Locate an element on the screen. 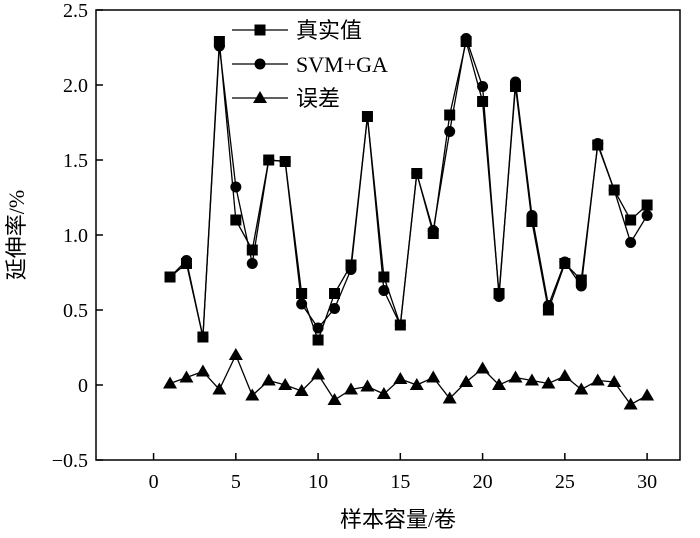 This screenshot has width=700, height=538. y-tick-label: 2.0 is located at coordinates (75, 86).